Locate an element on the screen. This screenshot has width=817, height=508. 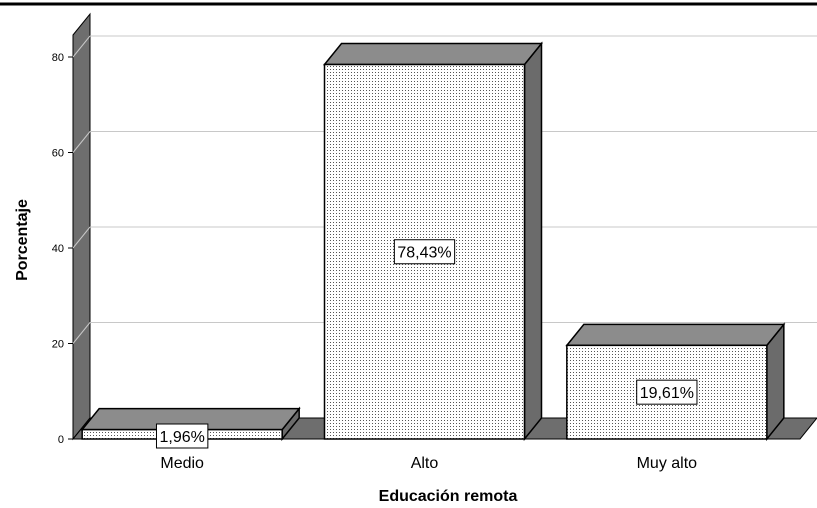
data-label-text: 19,61% is located at coordinates (667, 393).